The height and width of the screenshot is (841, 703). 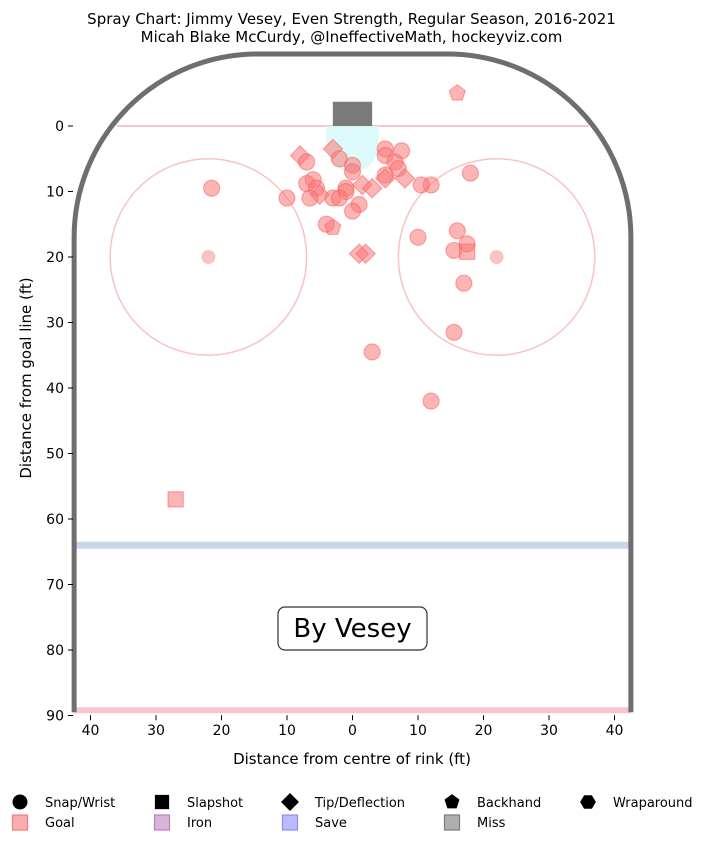 I want to click on y-tick-label: 50, so click(x=55, y=455).